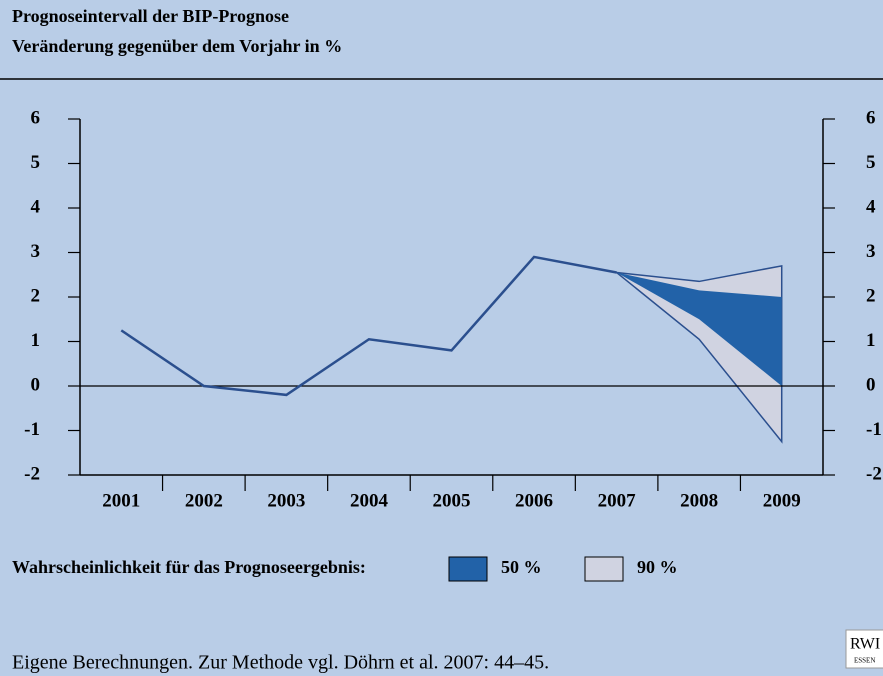 Image resolution: width=883 pixels, height=676 pixels. I want to click on y2-tick-label: 2, so click(871, 295).